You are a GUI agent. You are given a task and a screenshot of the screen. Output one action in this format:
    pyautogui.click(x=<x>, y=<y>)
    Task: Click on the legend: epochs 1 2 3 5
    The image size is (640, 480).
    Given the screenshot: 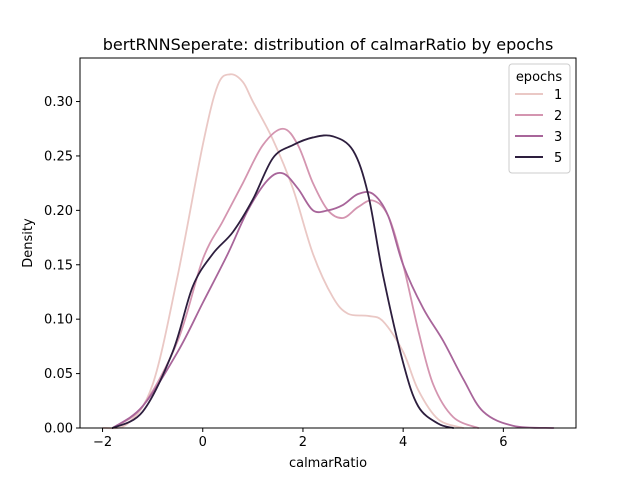 What is the action you would take?
    pyautogui.click(x=539, y=118)
    